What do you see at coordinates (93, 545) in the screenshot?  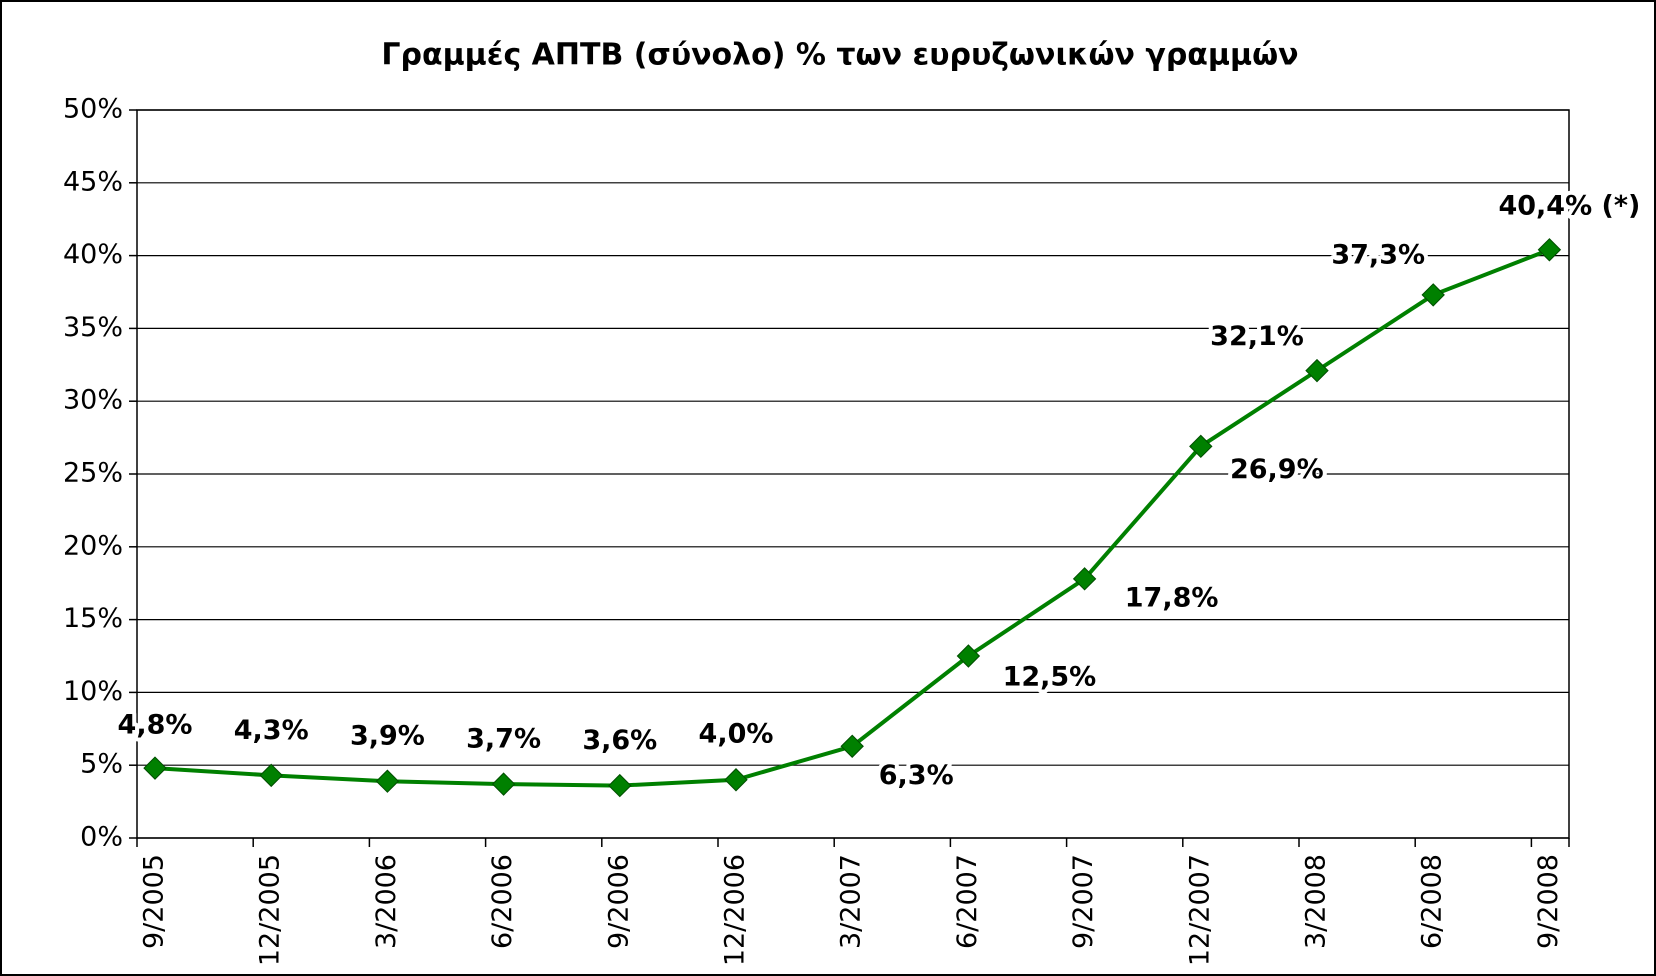 I see `y-tick-label: 20%` at bounding box center [93, 545].